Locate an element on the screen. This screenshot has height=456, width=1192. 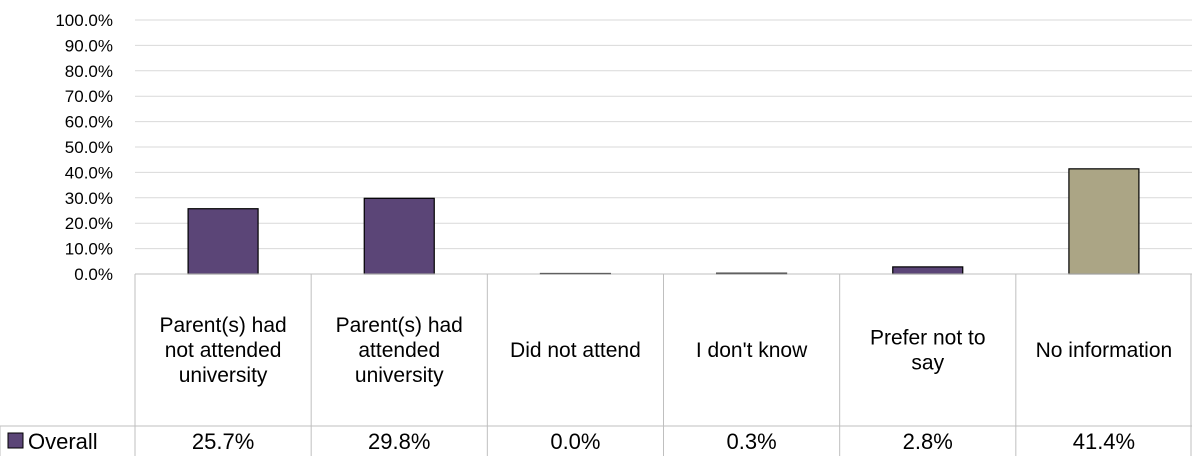
y-tick-label: 10.0% is located at coordinates (89, 249).